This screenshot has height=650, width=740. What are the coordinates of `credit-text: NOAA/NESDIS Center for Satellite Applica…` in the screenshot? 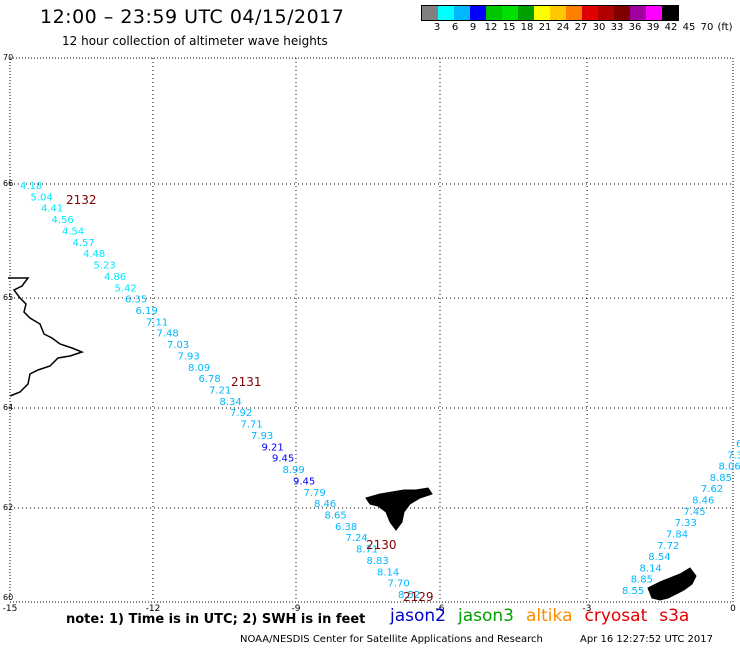 It's located at (391, 639).